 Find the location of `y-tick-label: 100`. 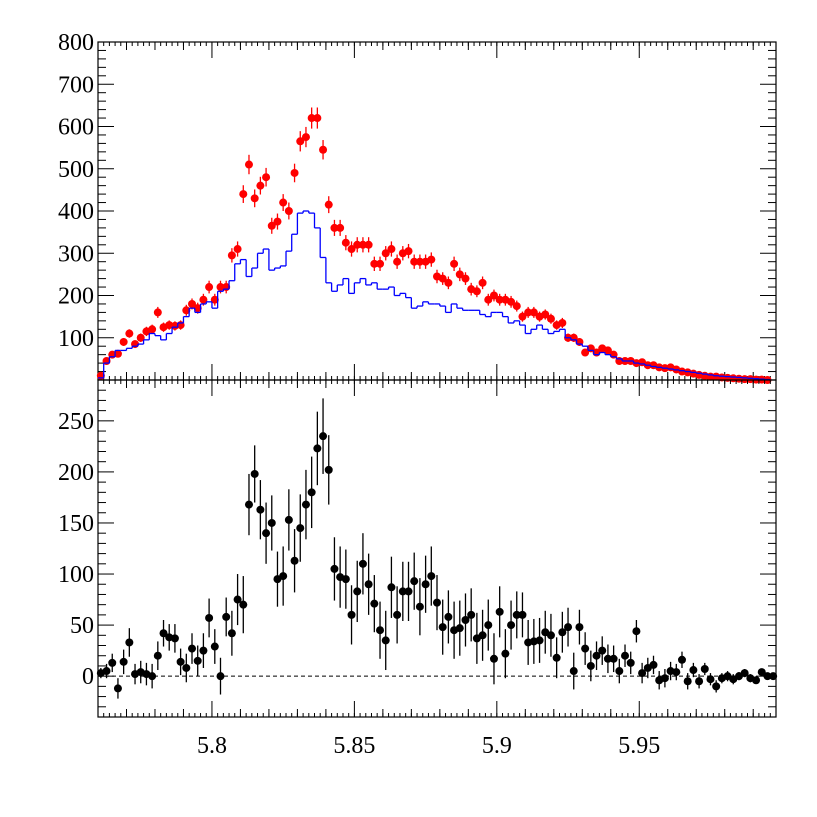

y-tick-label: 100 is located at coordinates (76, 339).